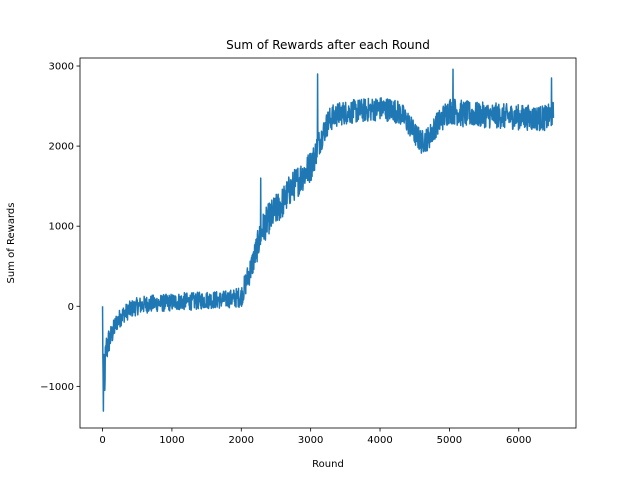 The height and width of the screenshot is (480, 640). What do you see at coordinates (328, 45) in the screenshot?
I see `chart-title: Sum of Rewards after each Round` at bounding box center [328, 45].